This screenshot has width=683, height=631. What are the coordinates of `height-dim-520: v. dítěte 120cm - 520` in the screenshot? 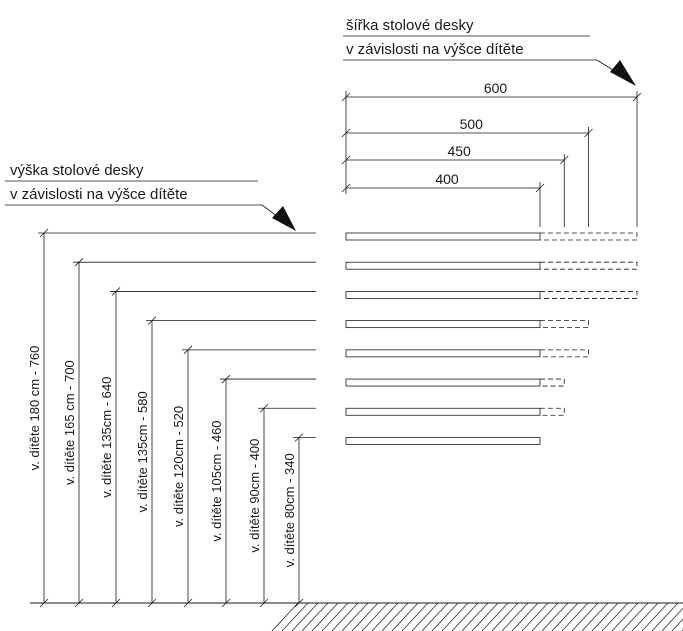 It's located at (243, 476).